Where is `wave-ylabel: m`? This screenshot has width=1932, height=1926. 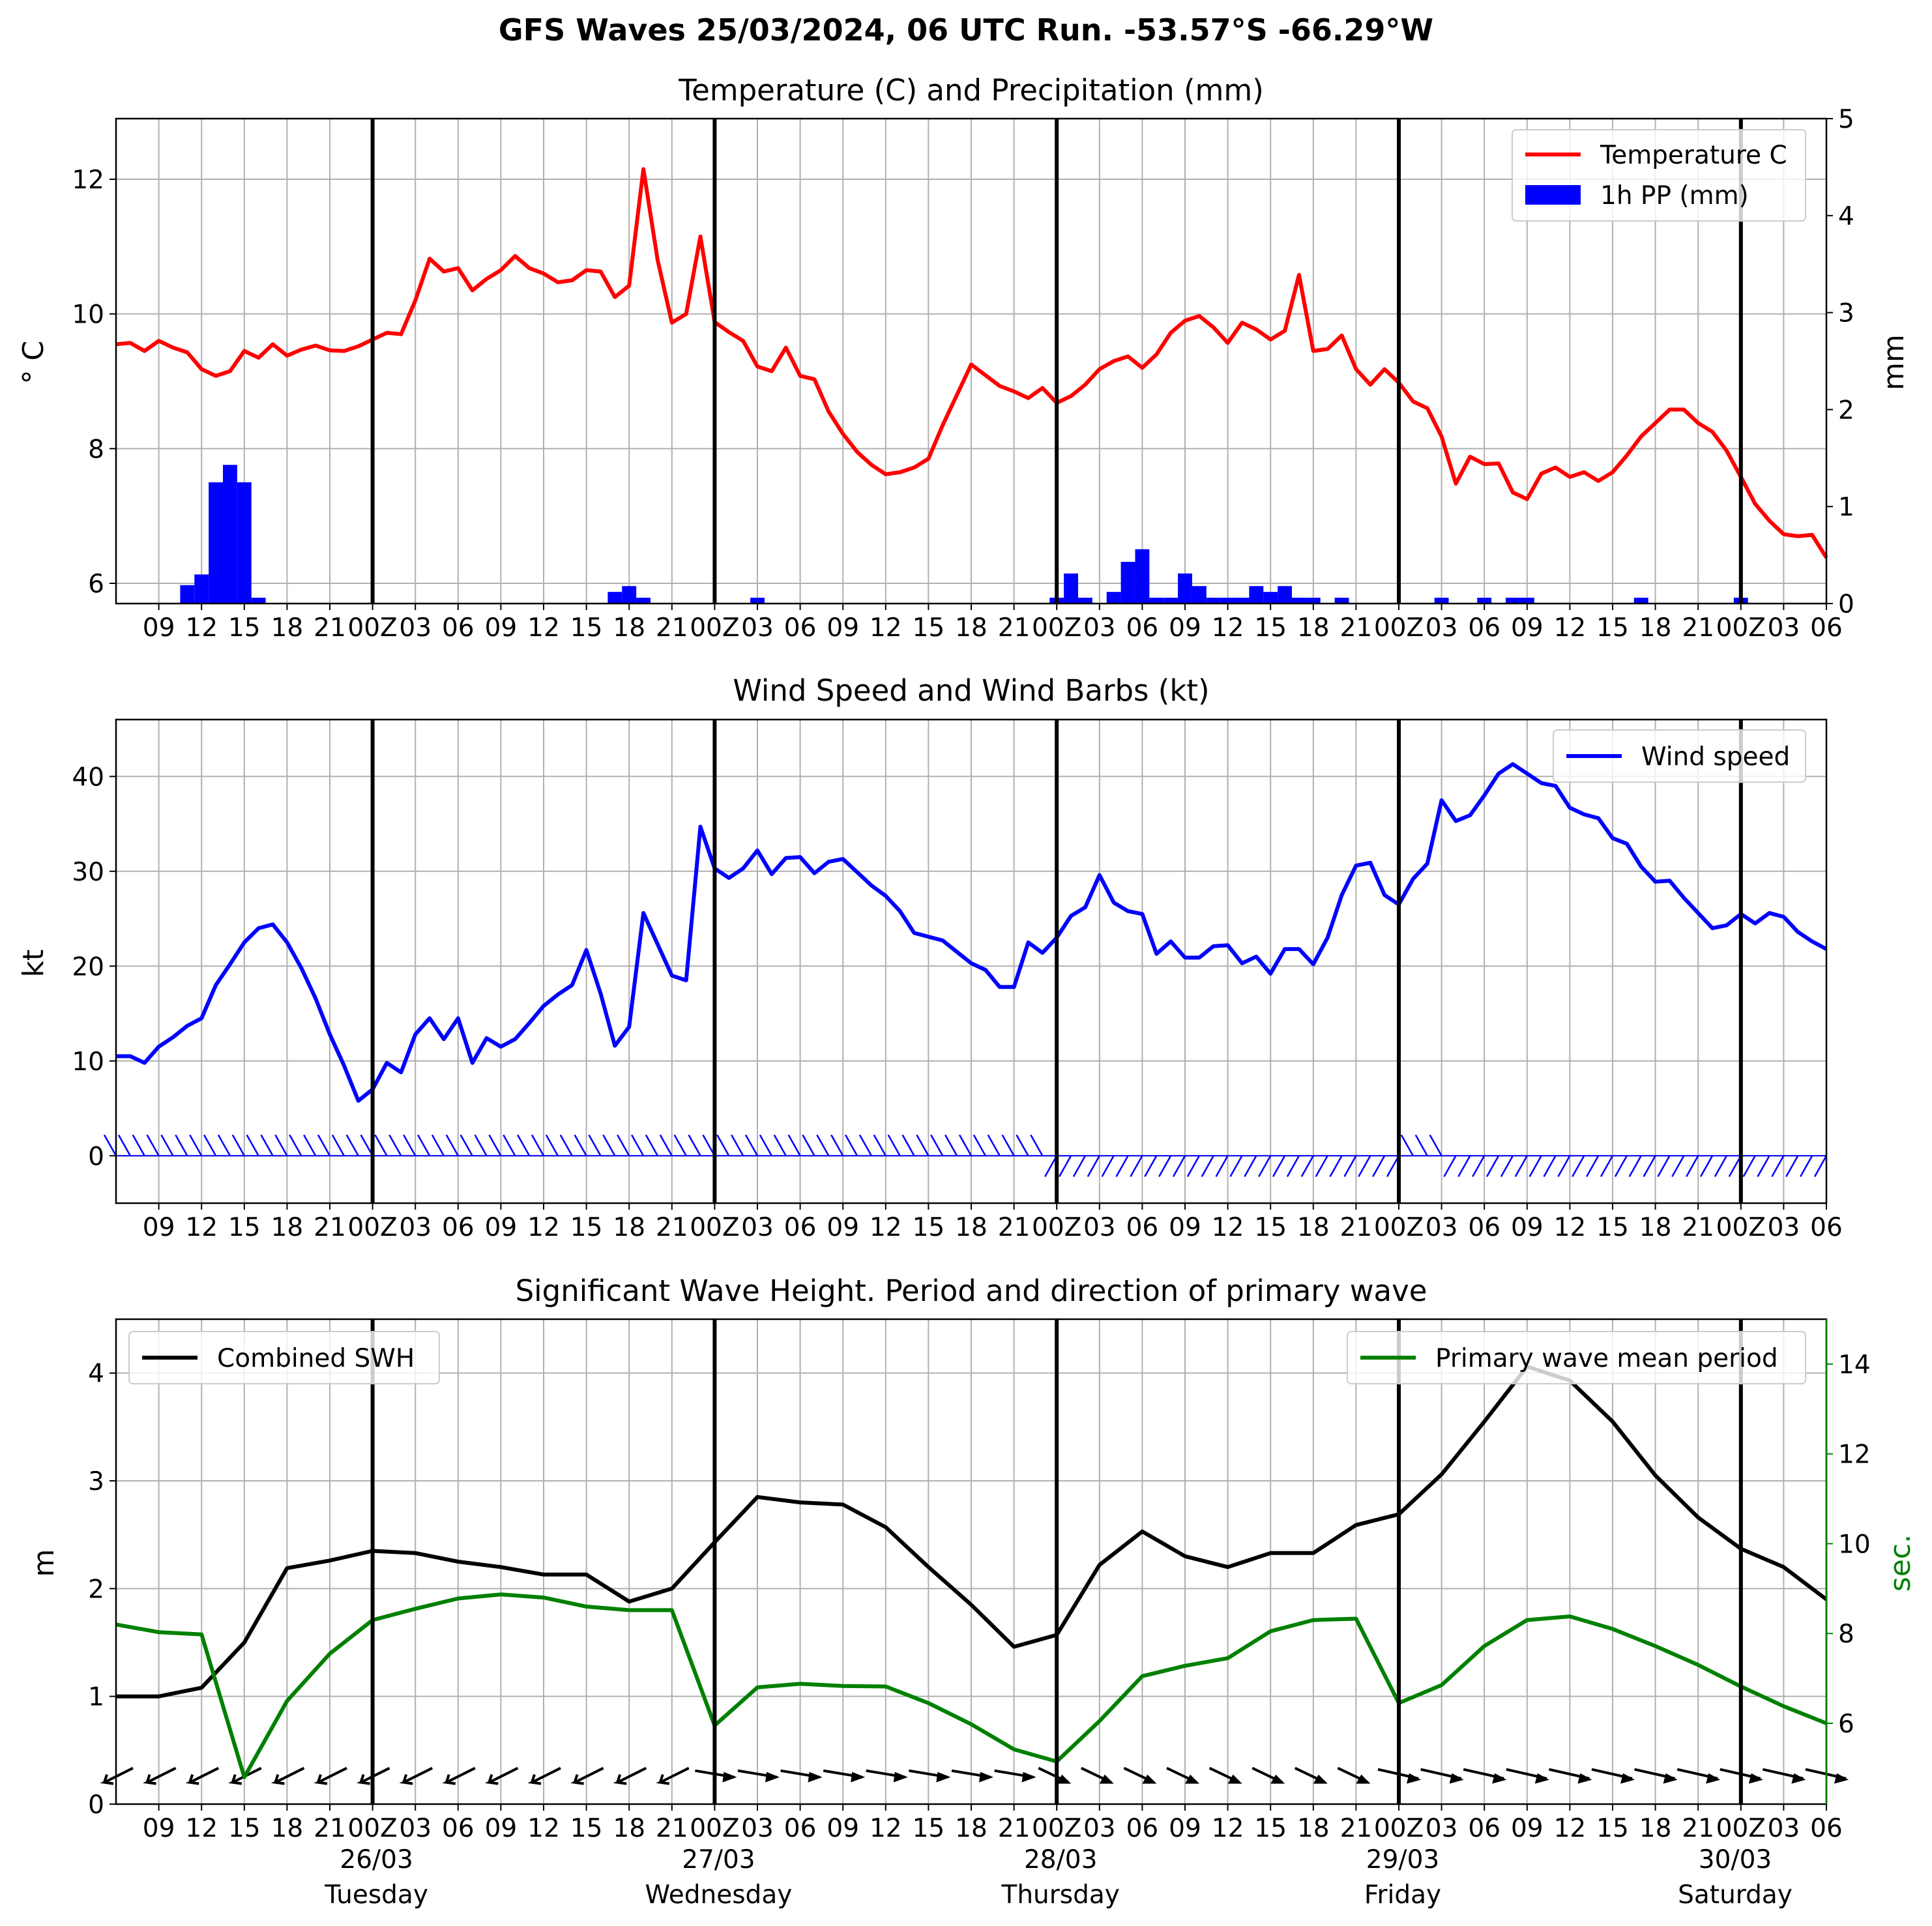
wave-ylabel: m is located at coordinates (44, 1563).